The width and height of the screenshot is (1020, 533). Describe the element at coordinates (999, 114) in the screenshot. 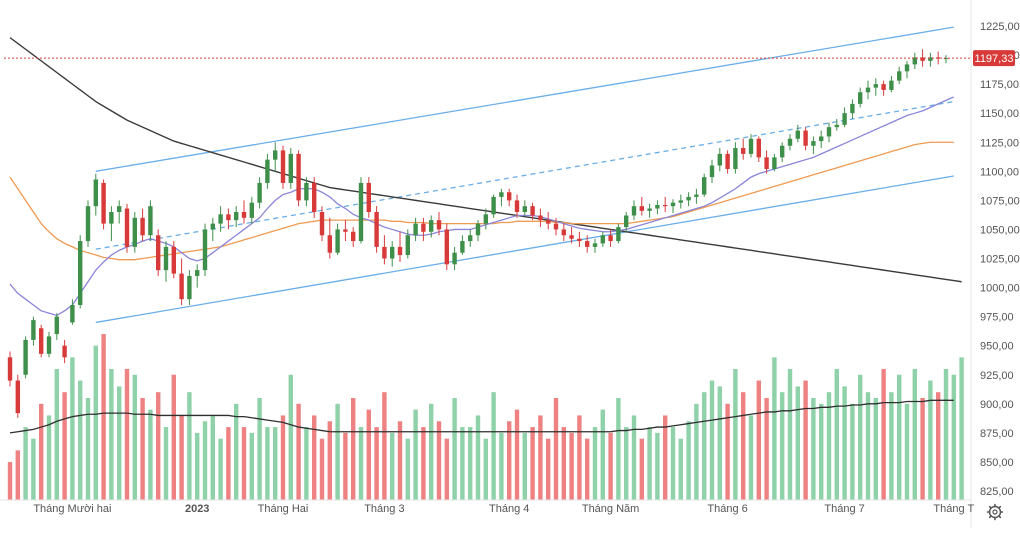

I see `y-tick-label: 1150,00` at that location.